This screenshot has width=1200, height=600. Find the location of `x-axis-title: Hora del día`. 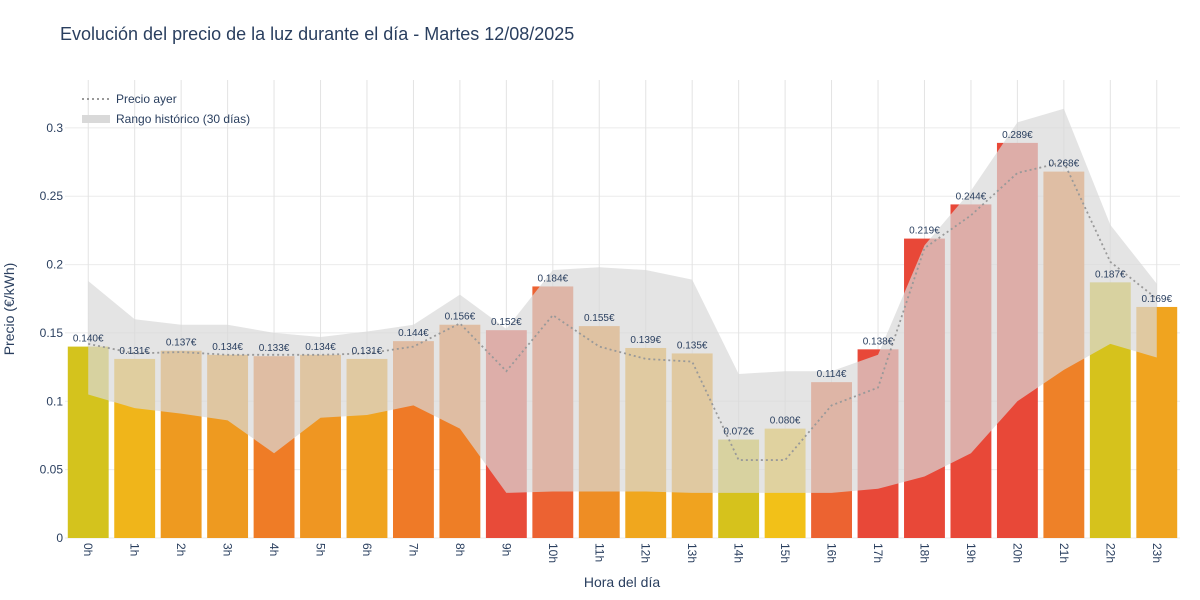

x-axis-title: Hora del día is located at coordinates (622, 582).